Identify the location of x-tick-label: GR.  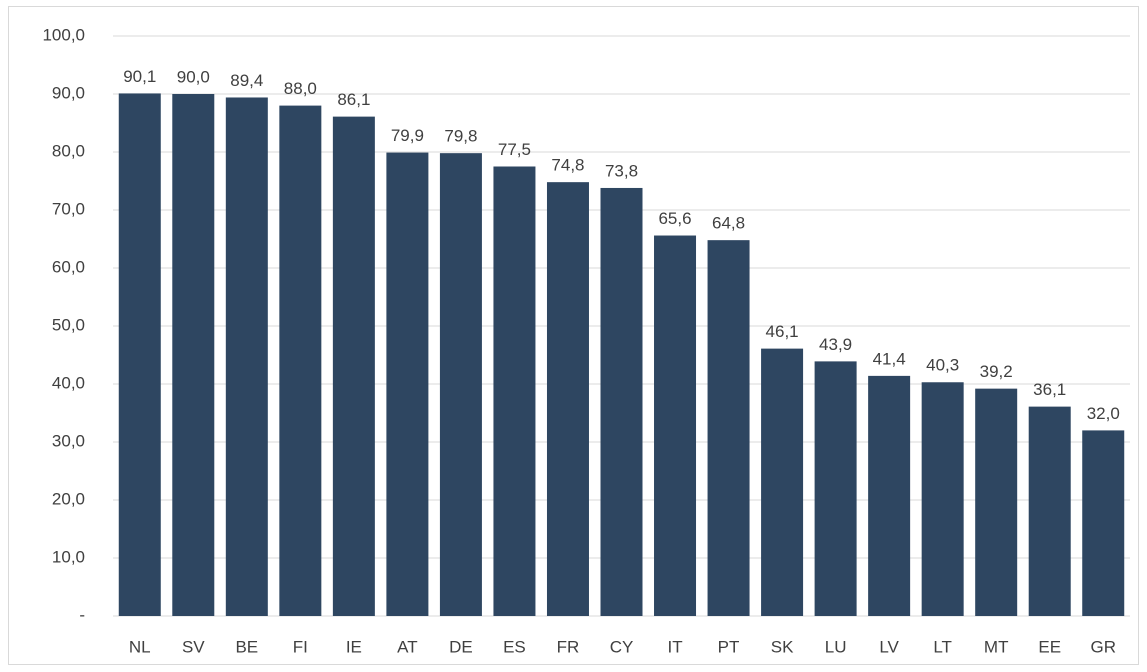
(1103, 646).